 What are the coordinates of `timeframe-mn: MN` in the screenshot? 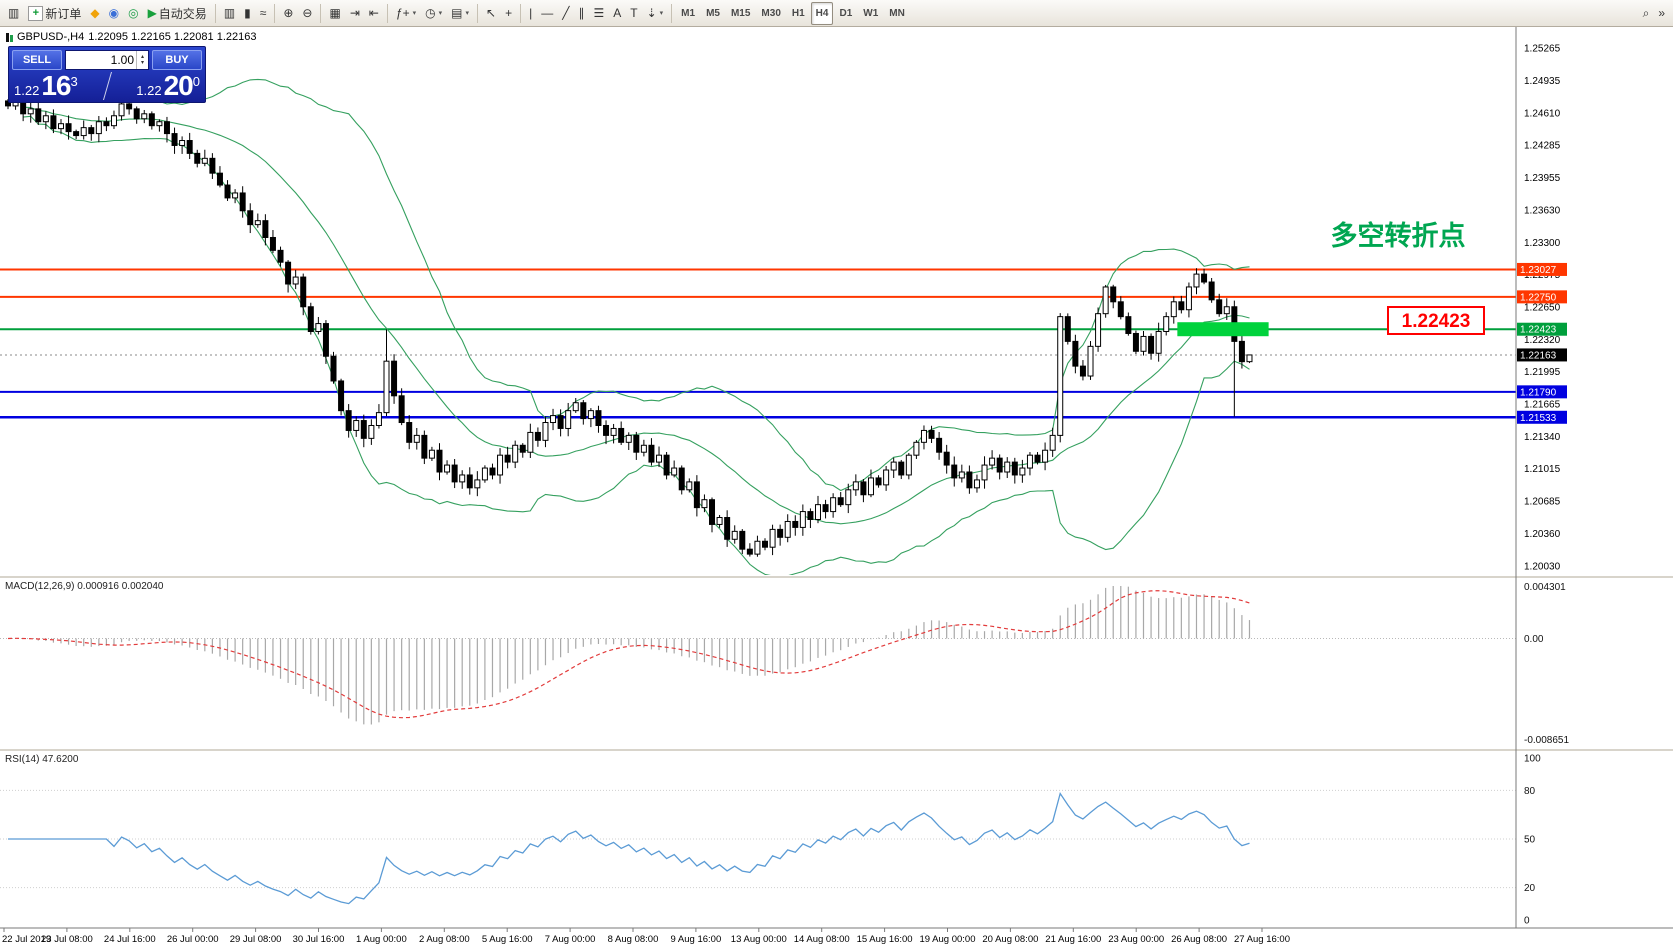 It's located at (897, 13).